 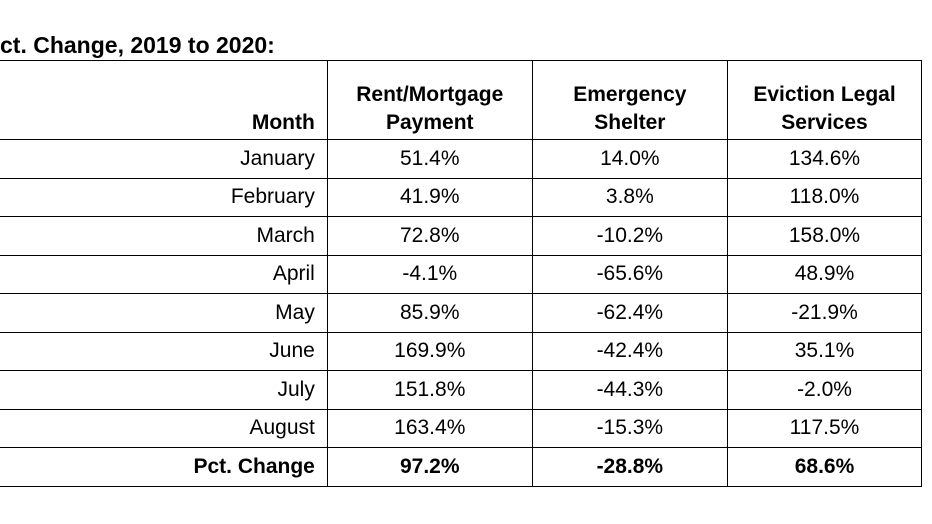 I want to click on eviction-legal-cell: 134.6%, so click(x=824, y=159).